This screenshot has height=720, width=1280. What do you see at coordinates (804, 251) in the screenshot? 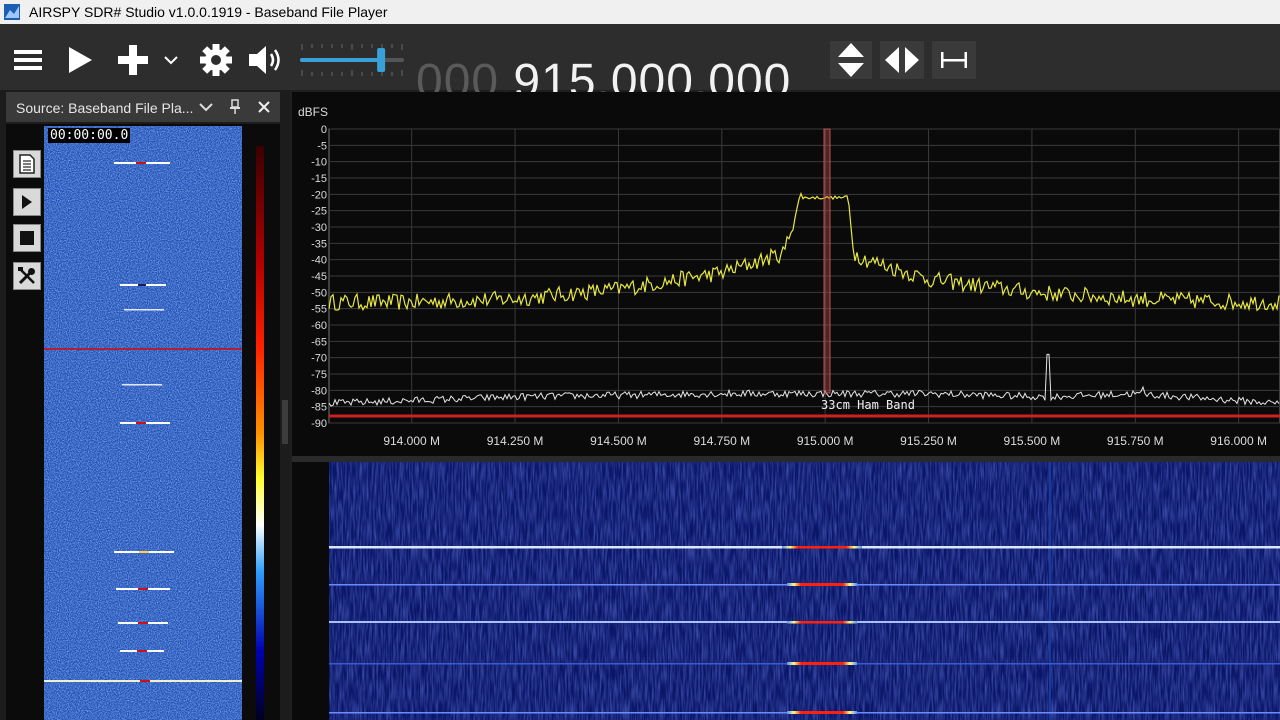
I see `spectrum-trace` at bounding box center [804, 251].